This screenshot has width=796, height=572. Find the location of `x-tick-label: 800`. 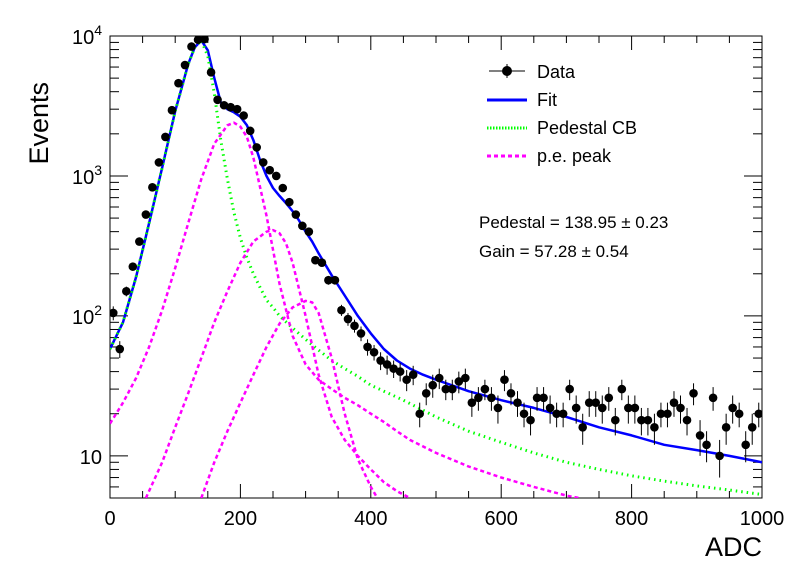

x-tick-label: 800 is located at coordinates (631, 519).